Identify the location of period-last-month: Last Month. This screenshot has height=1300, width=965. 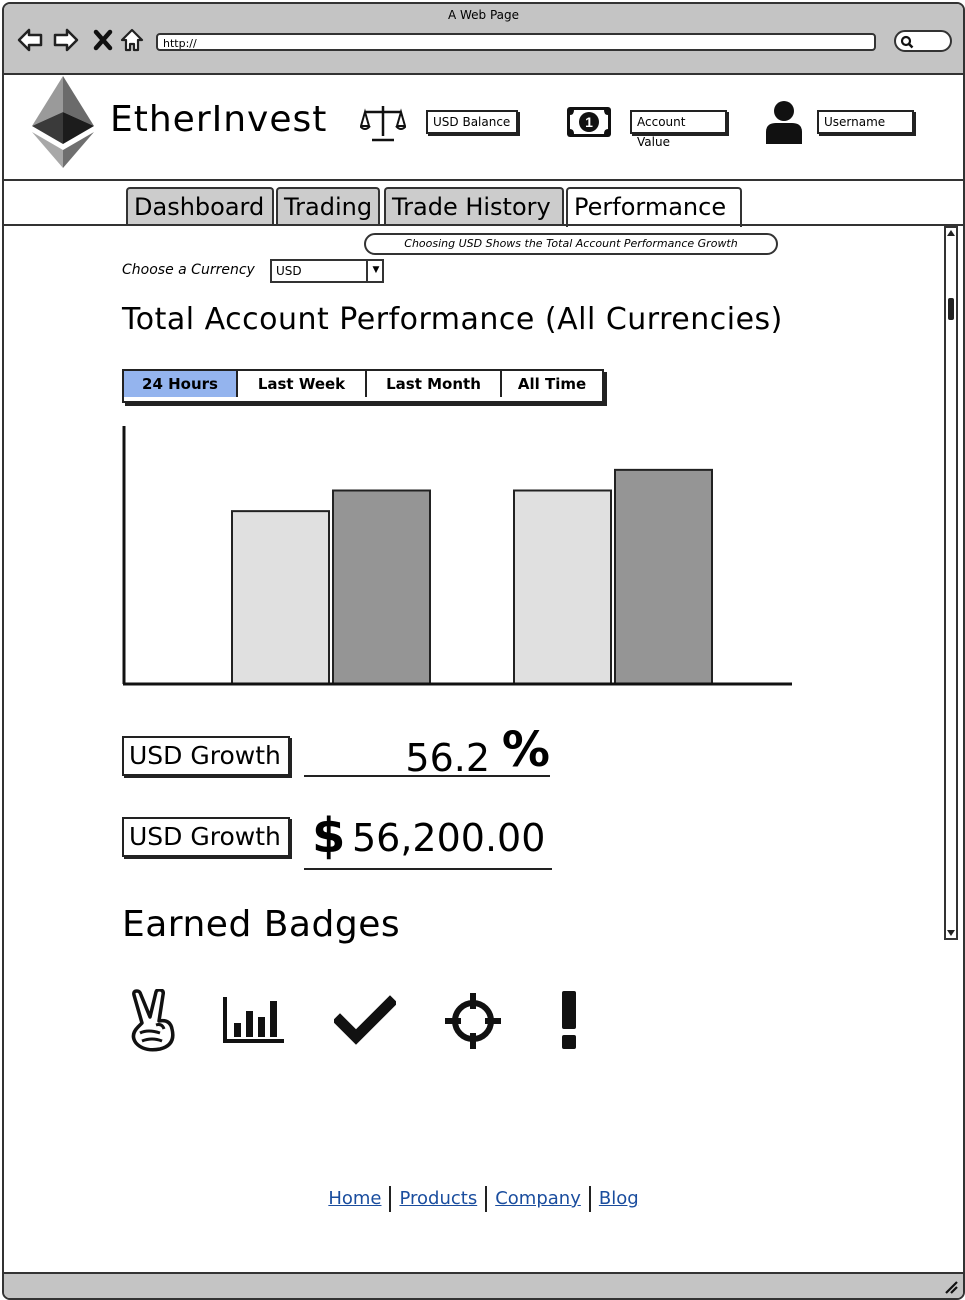
(434, 384).